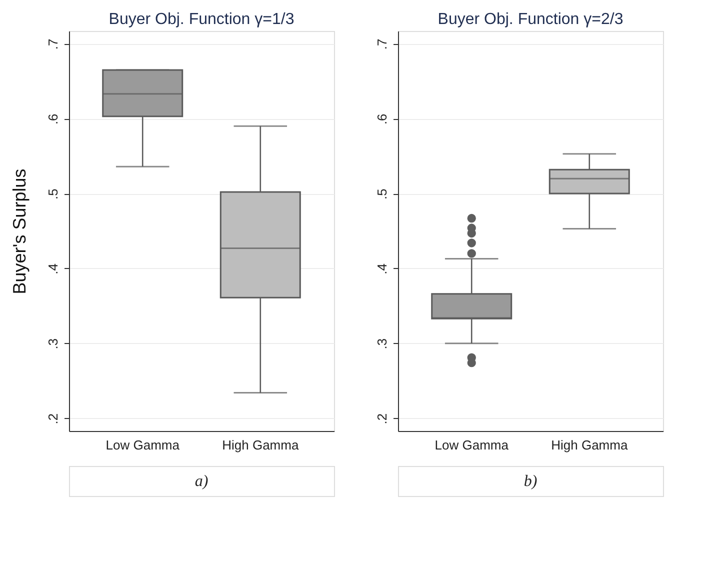  I want to click on text: a), so click(201, 481).